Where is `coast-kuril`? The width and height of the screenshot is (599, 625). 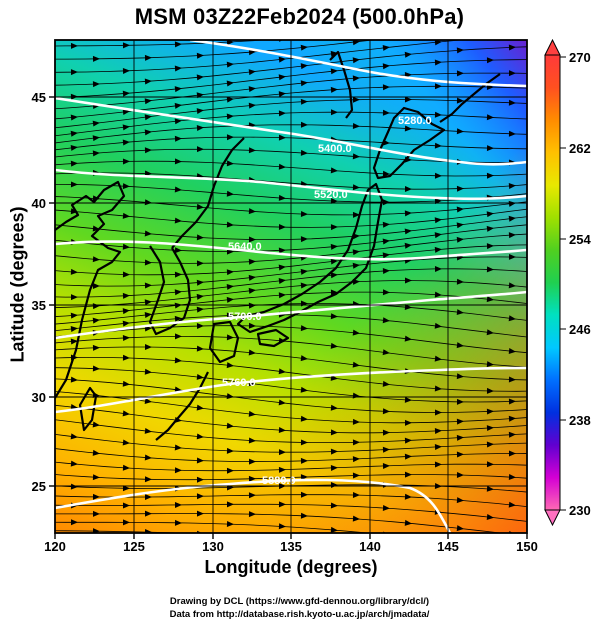 coast-kuril is located at coordinates (470, 98).